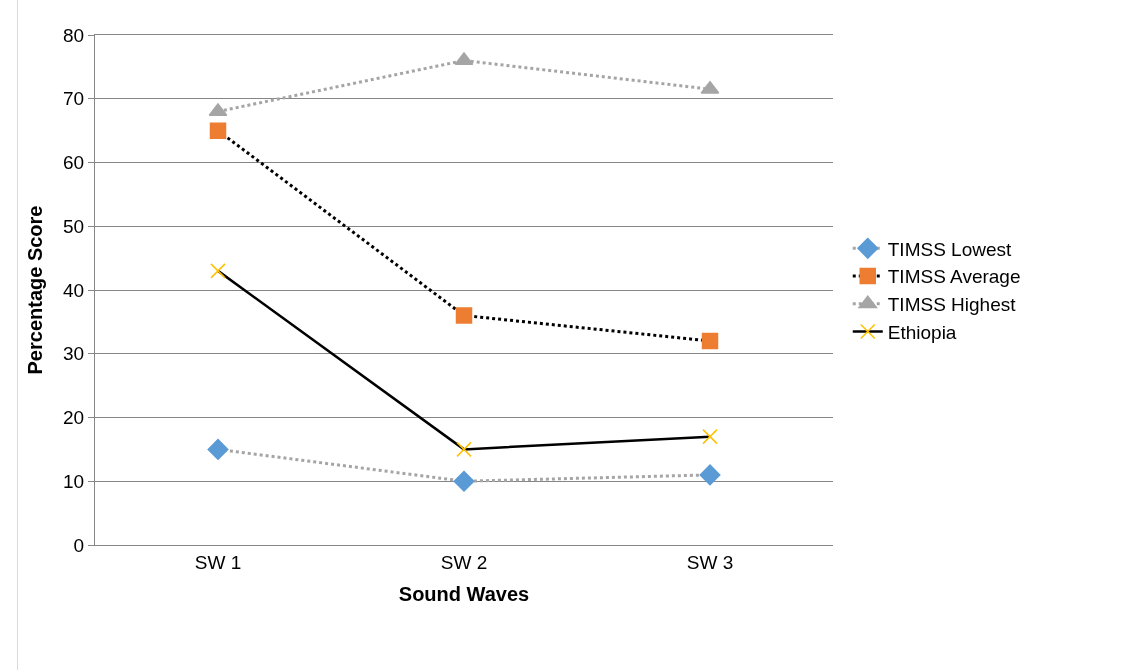  What do you see at coordinates (954, 277) in the screenshot?
I see `legend-label: TIMSS Average` at bounding box center [954, 277].